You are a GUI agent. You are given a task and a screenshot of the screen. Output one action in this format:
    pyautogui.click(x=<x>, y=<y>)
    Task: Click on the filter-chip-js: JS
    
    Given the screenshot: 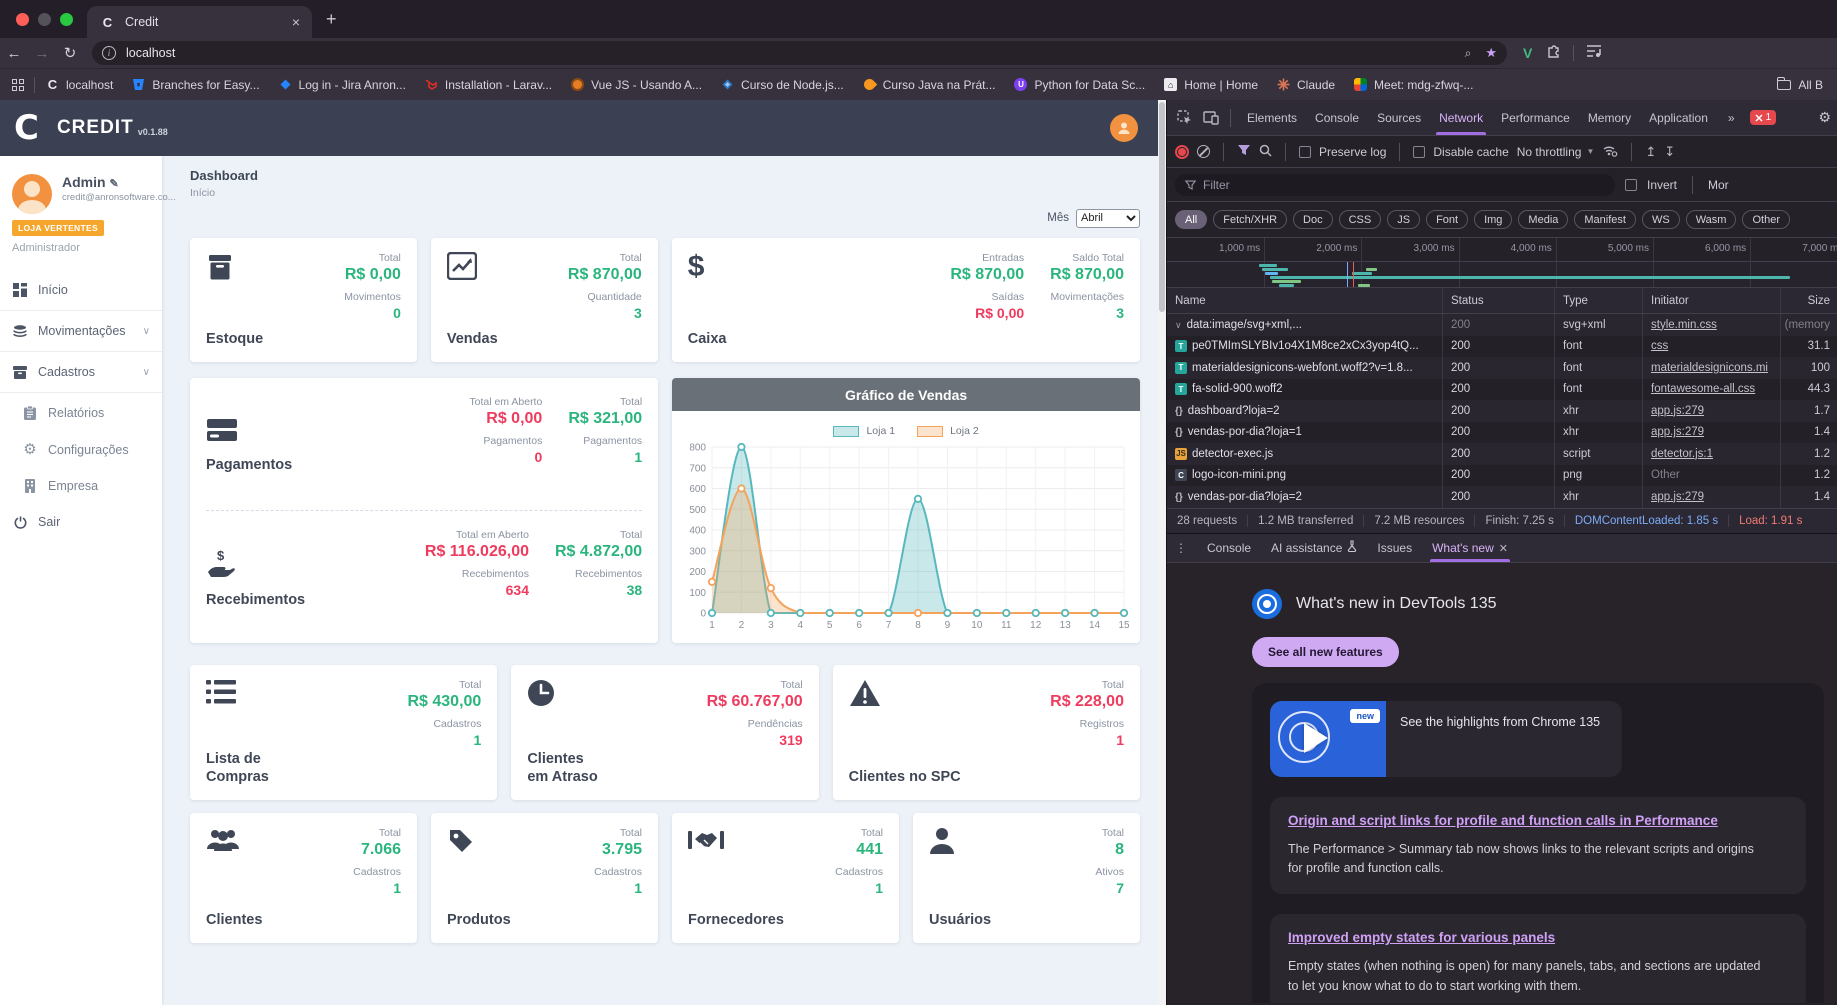 What is the action you would take?
    pyautogui.click(x=1404, y=219)
    